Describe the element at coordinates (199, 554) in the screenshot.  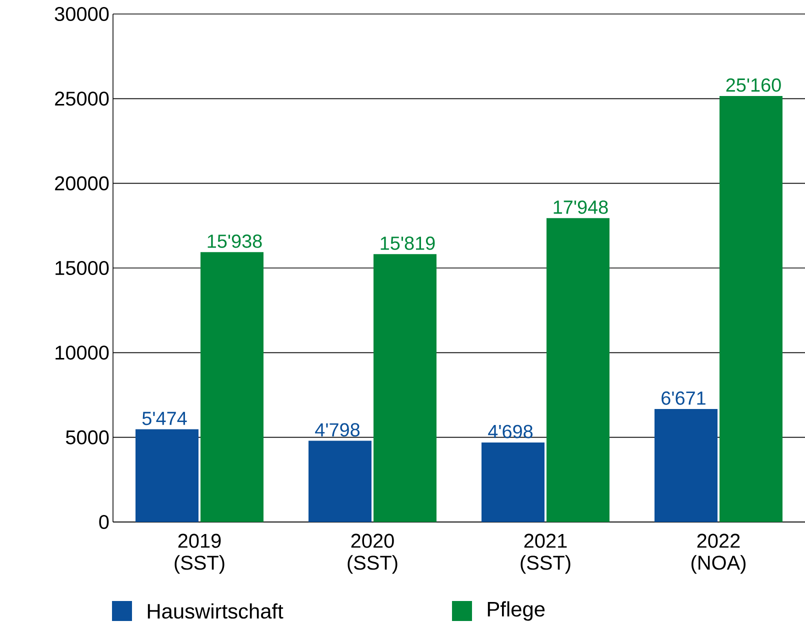
I see `x-tick-label: 2019 (SST)` at that location.